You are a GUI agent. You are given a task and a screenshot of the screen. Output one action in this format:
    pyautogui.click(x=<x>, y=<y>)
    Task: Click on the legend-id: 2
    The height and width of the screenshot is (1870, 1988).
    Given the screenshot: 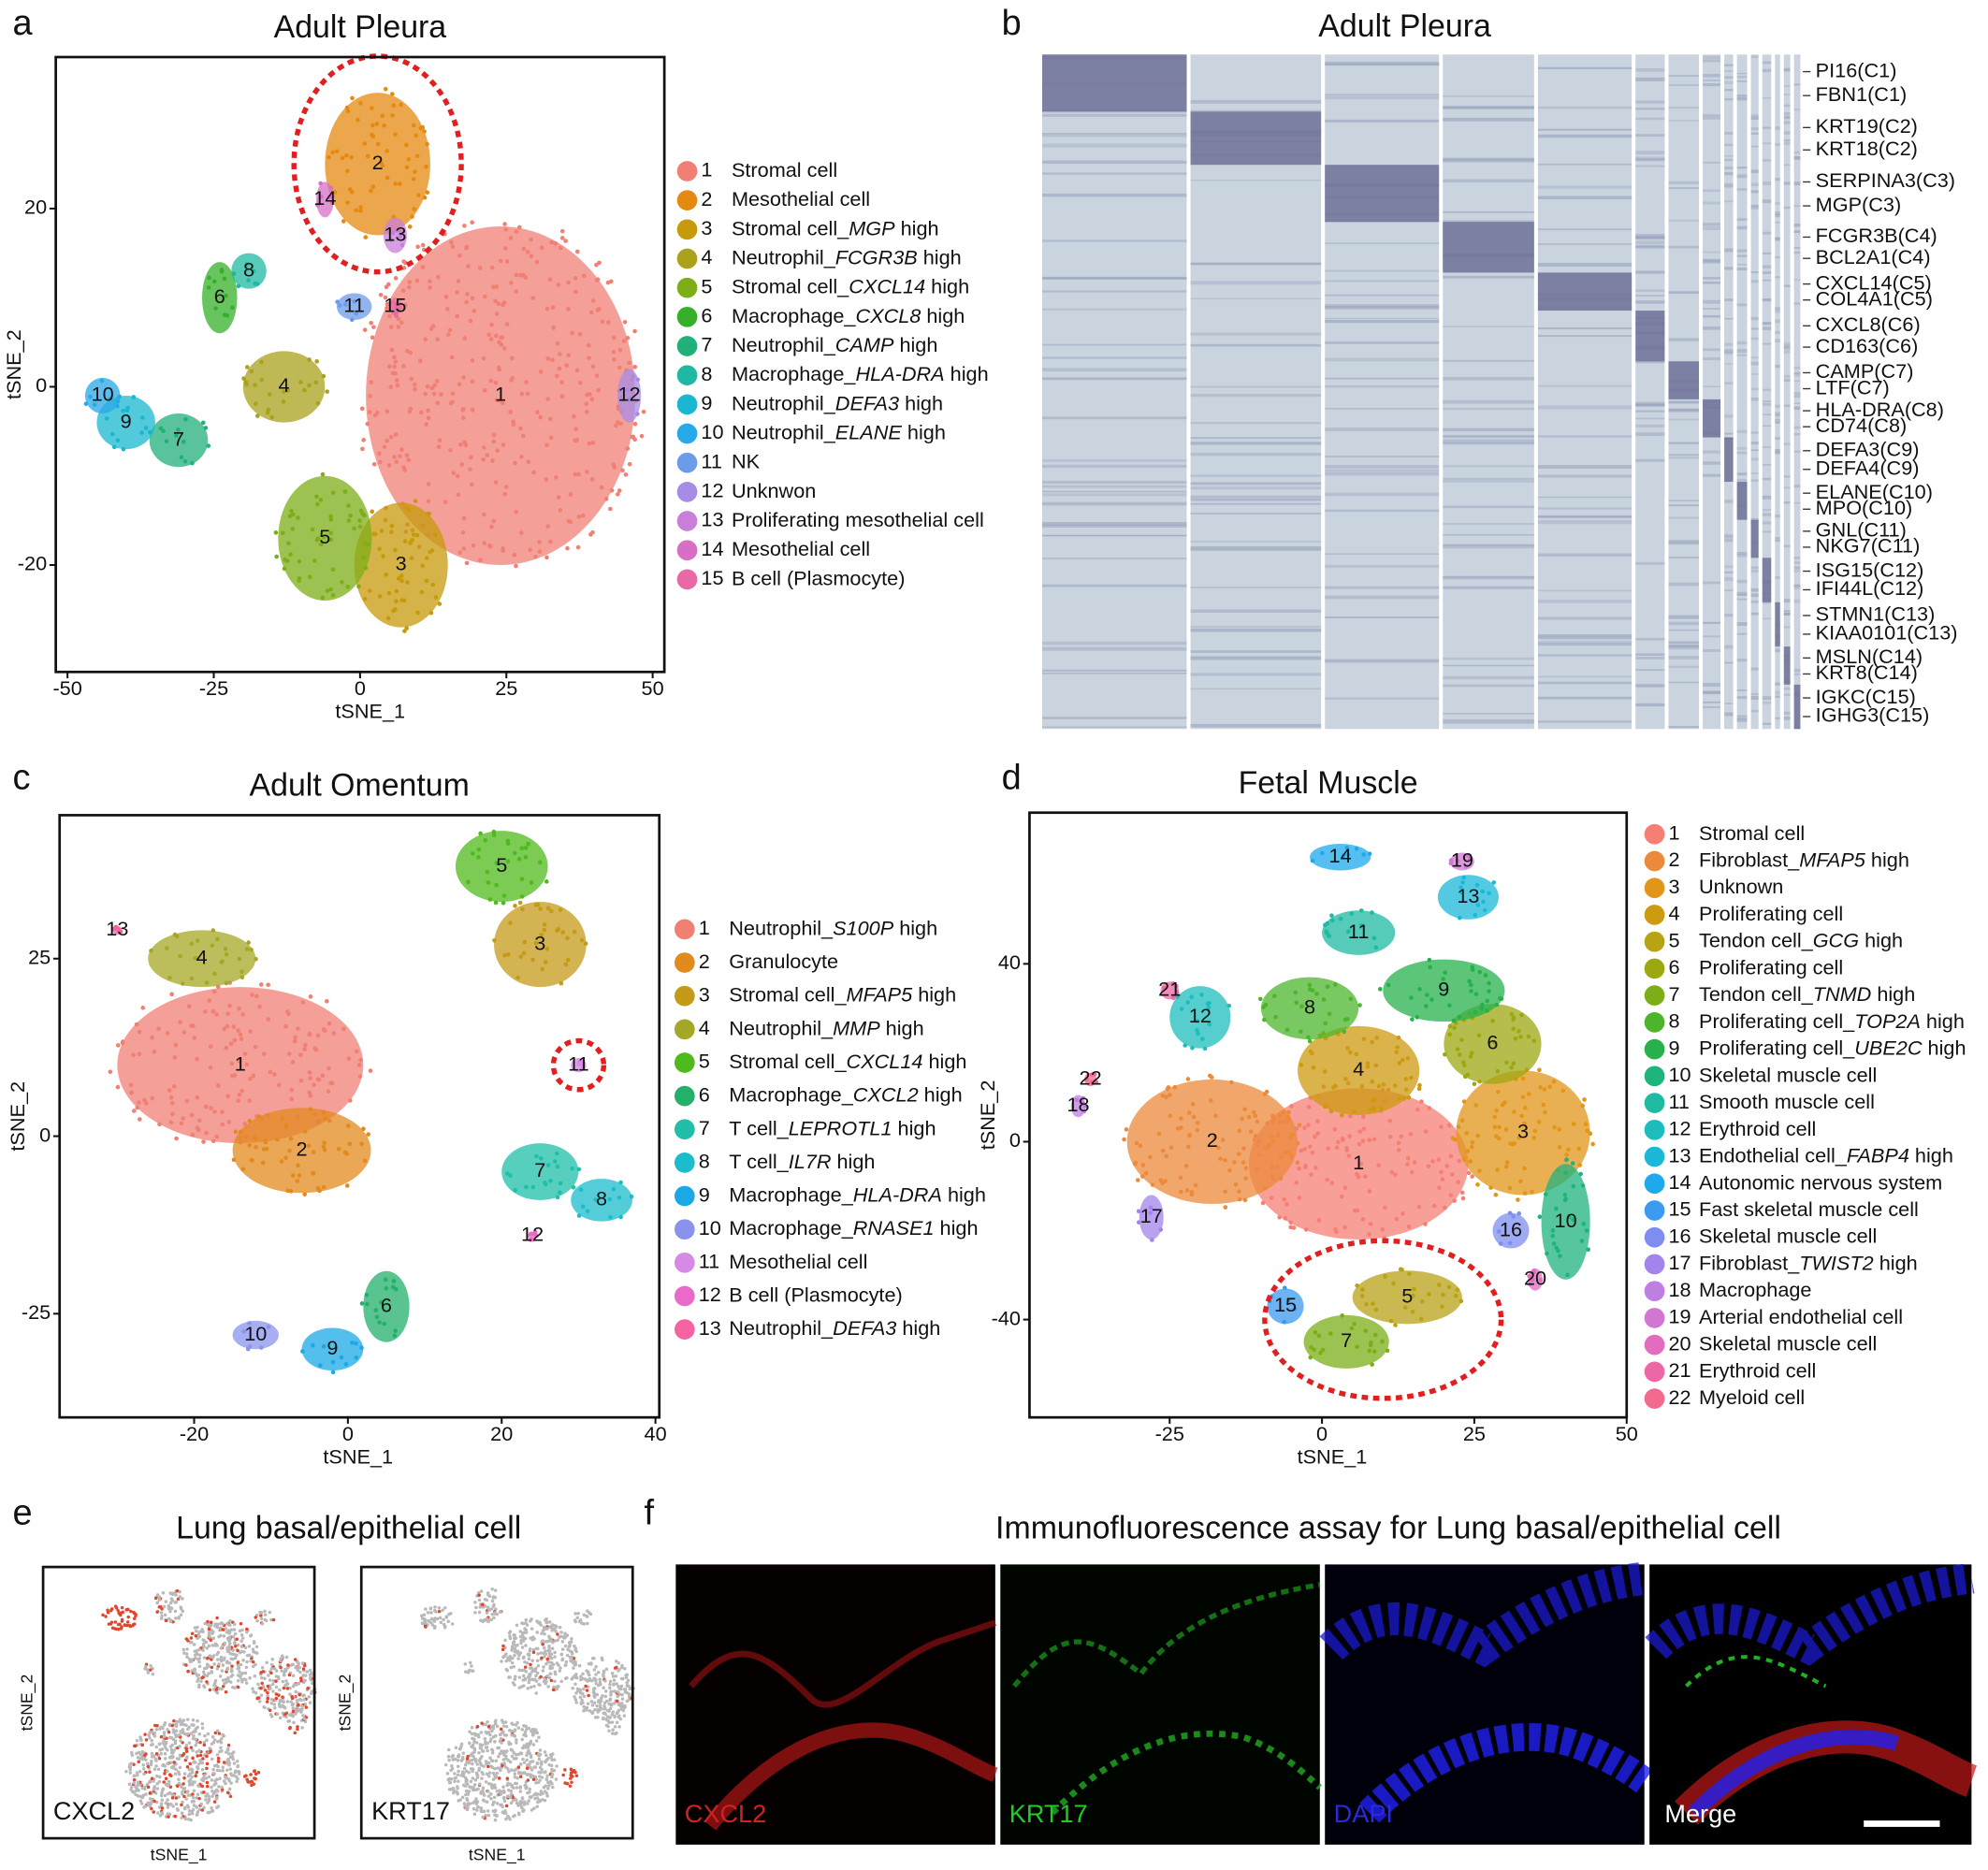 What is the action you would take?
    pyautogui.click(x=706, y=199)
    